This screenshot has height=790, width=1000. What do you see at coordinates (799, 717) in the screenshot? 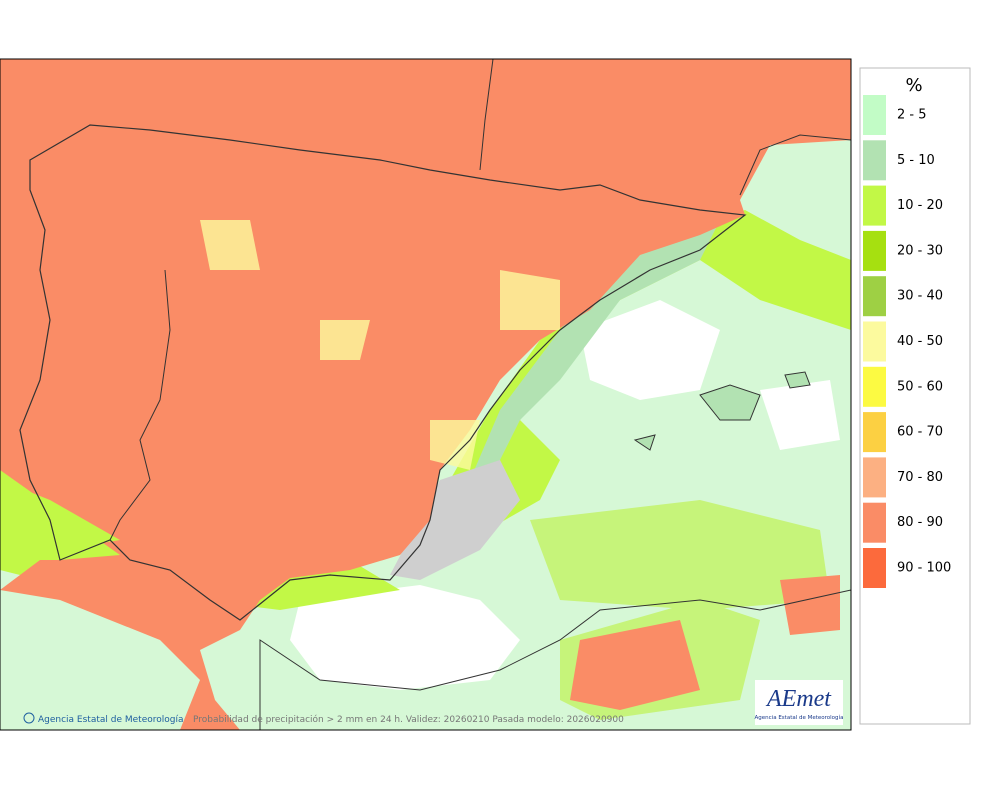
I see `logo-subtitle: Agencia Estatal de Meteorología` at bounding box center [799, 717].